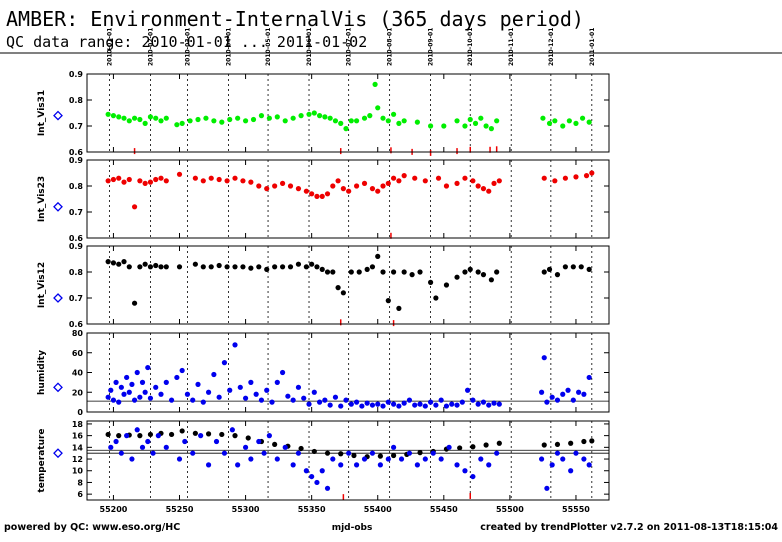 The image size is (782, 542). What do you see at coordinates (78, 447) in the screenshot?
I see `y-tick-label: 14` at bounding box center [78, 447].